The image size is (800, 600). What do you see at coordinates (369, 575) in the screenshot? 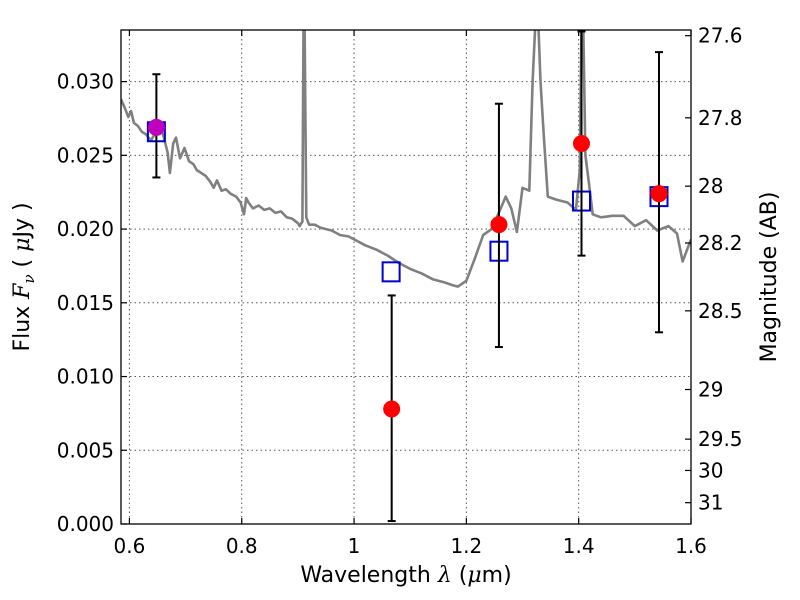
I see `x-axis-label-prefix: Wavelength` at bounding box center [369, 575].